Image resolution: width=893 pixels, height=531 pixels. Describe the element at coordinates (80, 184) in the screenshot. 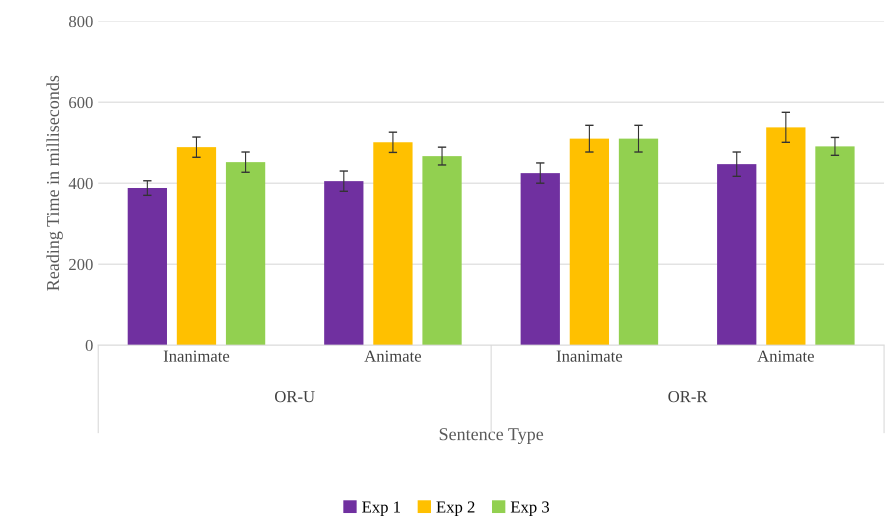

I see `y-tick-label: 400` at that location.